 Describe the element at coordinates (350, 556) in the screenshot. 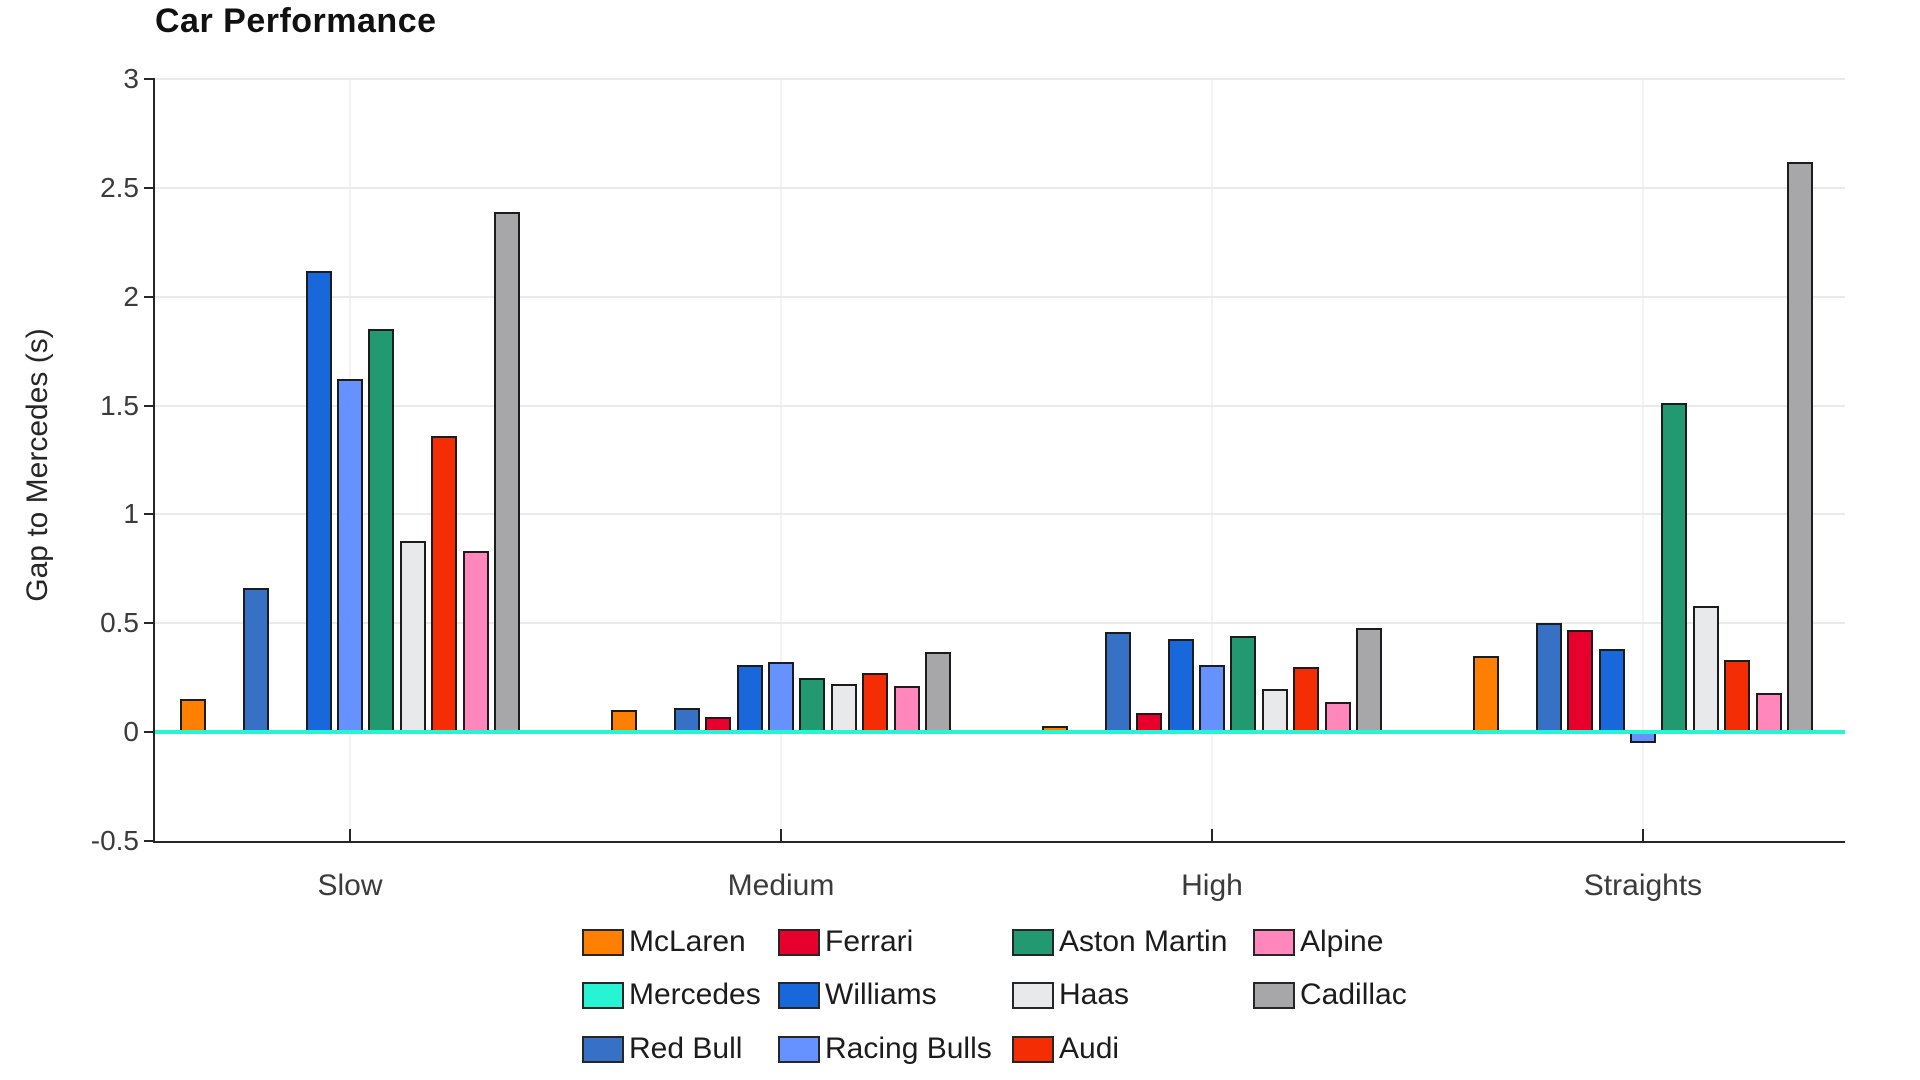

I see `bar-racing-bulls-slow` at that location.